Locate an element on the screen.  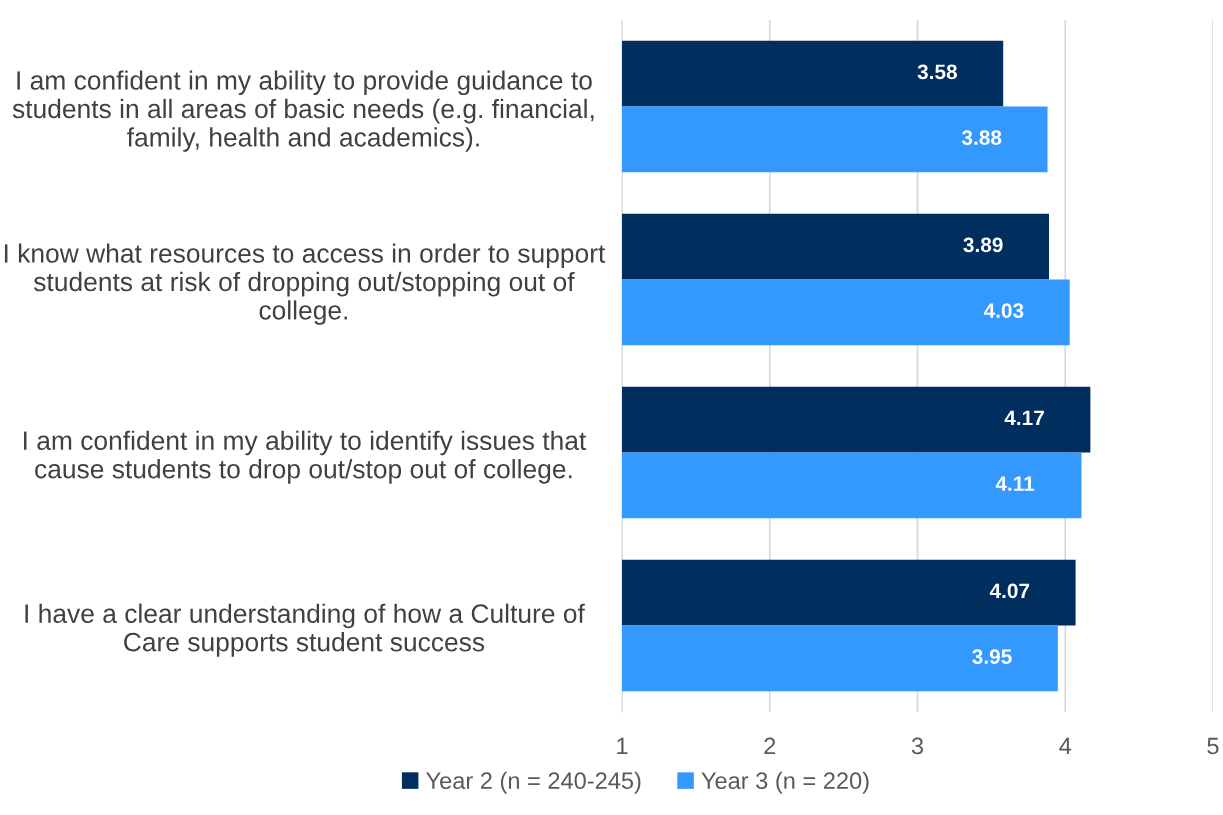
data-label: 4.07 is located at coordinates (1009, 591).